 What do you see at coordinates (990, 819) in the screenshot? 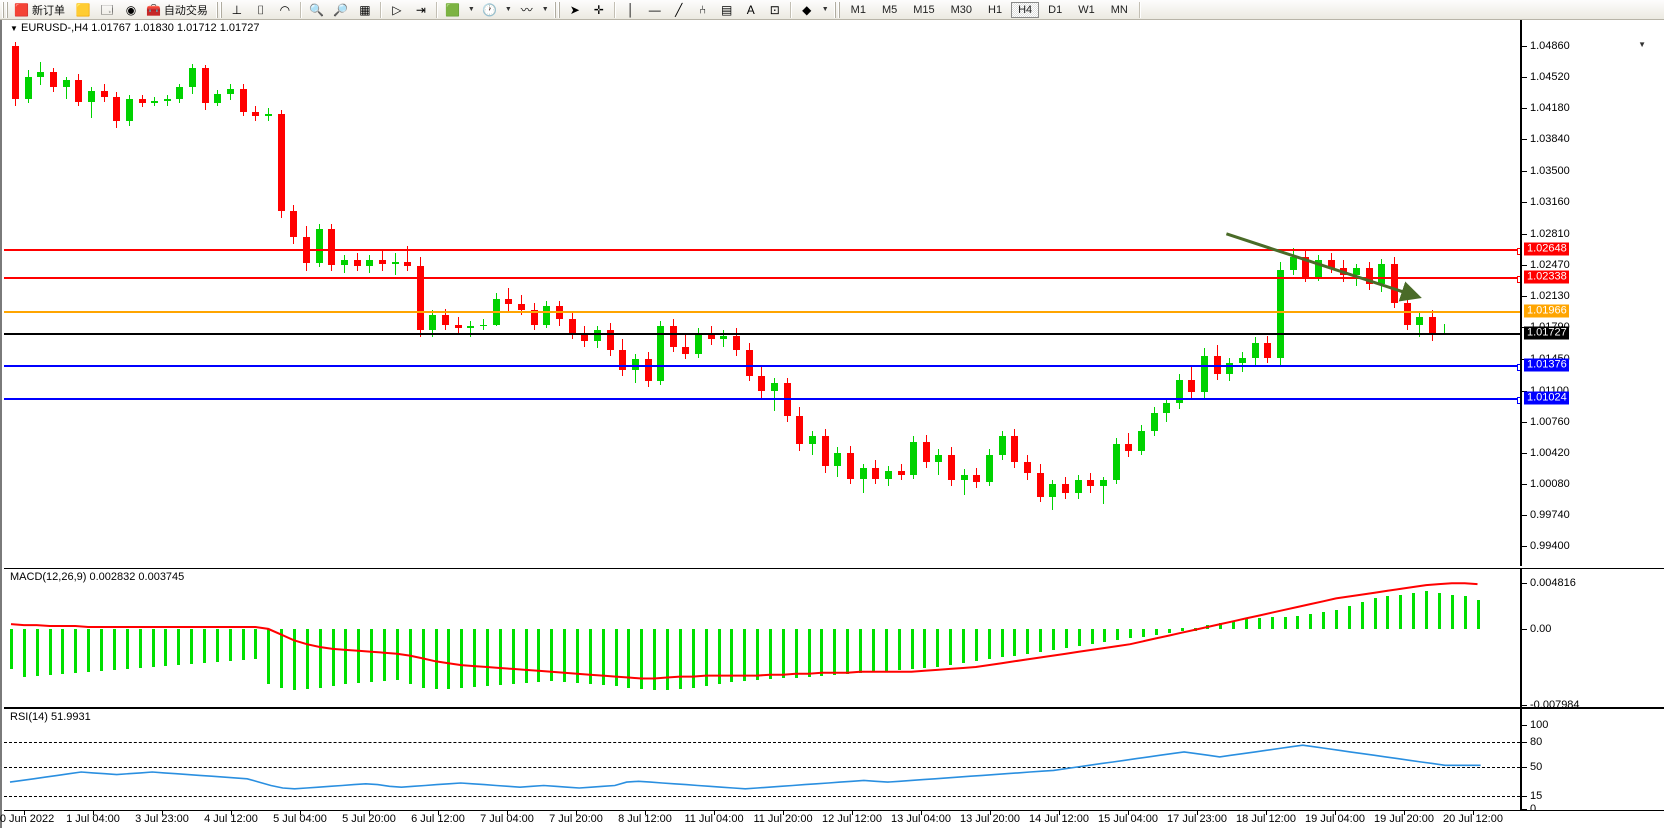
I see `time-tick-label: 13 Jul 20:00` at bounding box center [990, 819].